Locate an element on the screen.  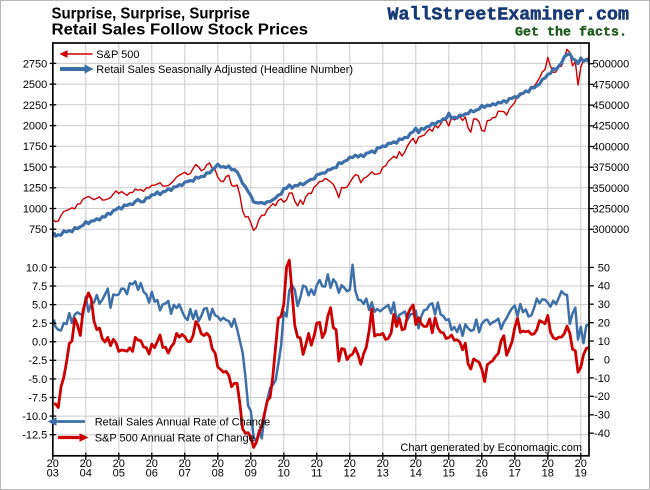
svg-text: 13 is located at coordinates (383, 474).